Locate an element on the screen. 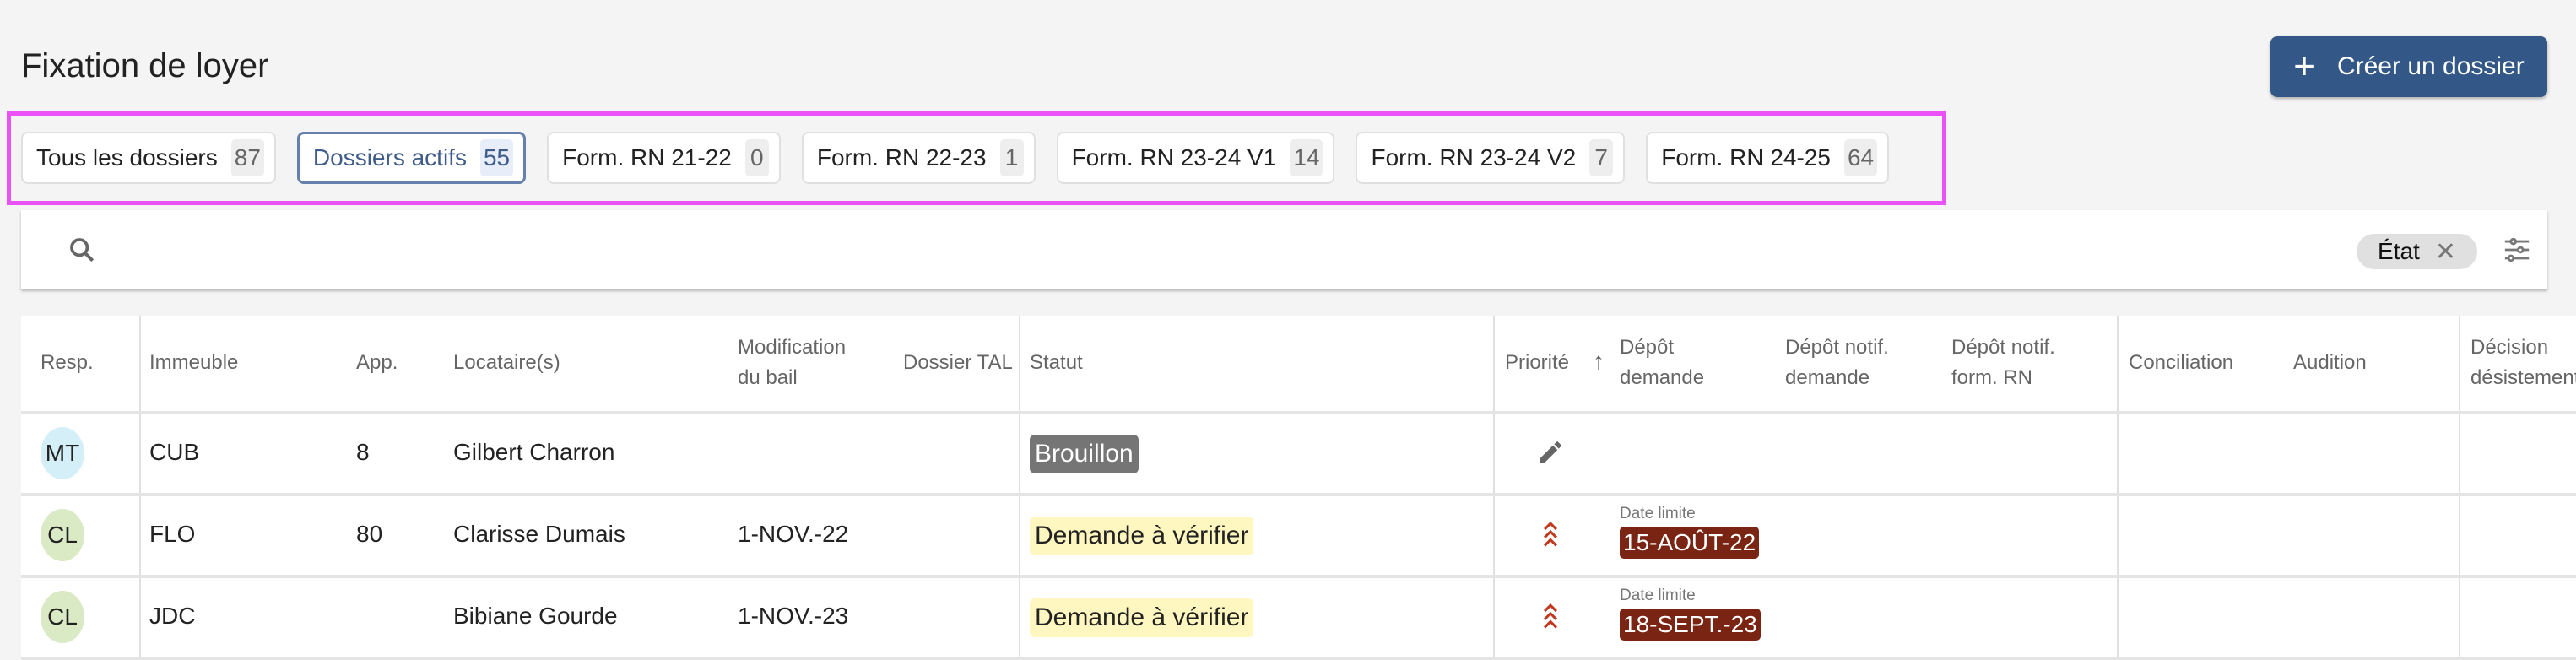  avatar: MT is located at coordinates (62, 453).